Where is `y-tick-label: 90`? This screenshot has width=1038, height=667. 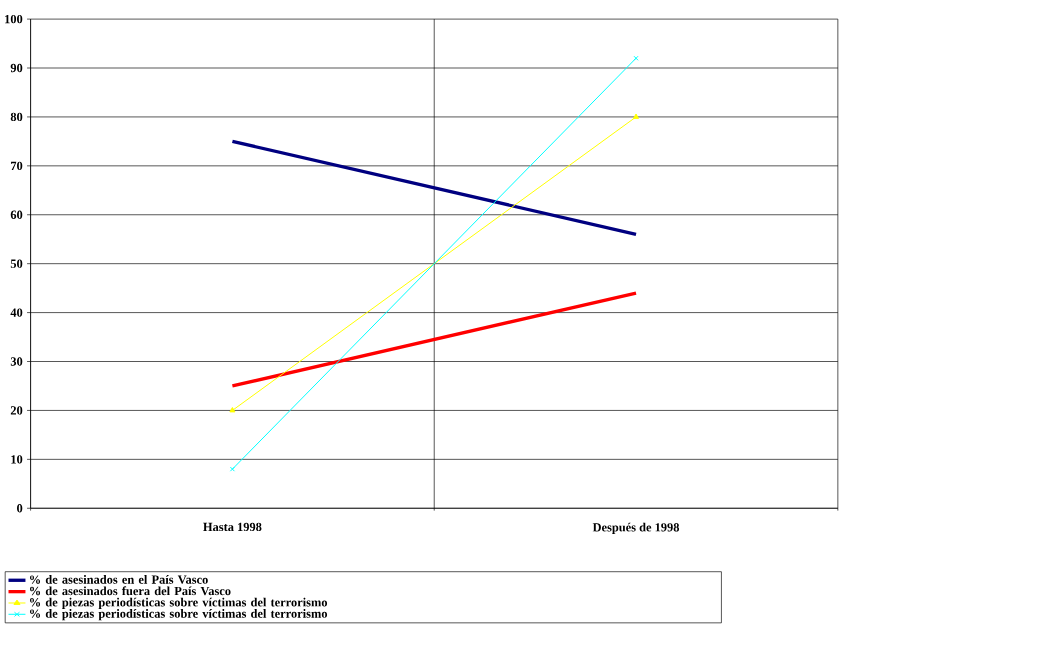 y-tick-label: 90 is located at coordinates (16, 68).